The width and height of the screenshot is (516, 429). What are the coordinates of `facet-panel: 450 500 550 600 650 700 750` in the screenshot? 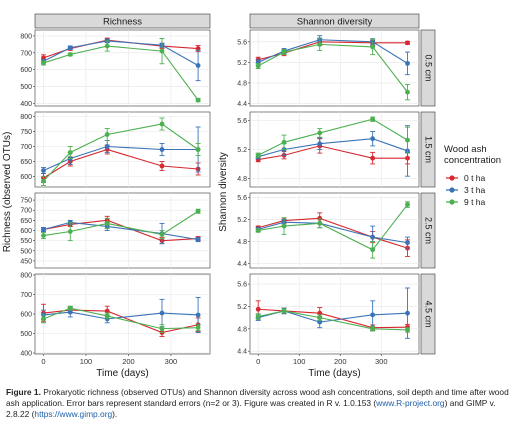 It's located at (115, 230).